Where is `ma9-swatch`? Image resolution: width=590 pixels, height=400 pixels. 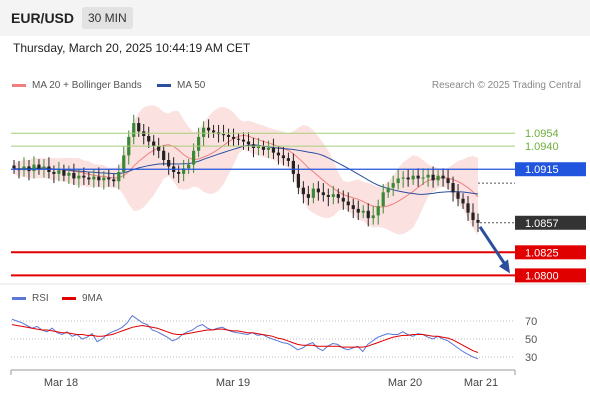
ma9-swatch is located at coordinates (69, 298).